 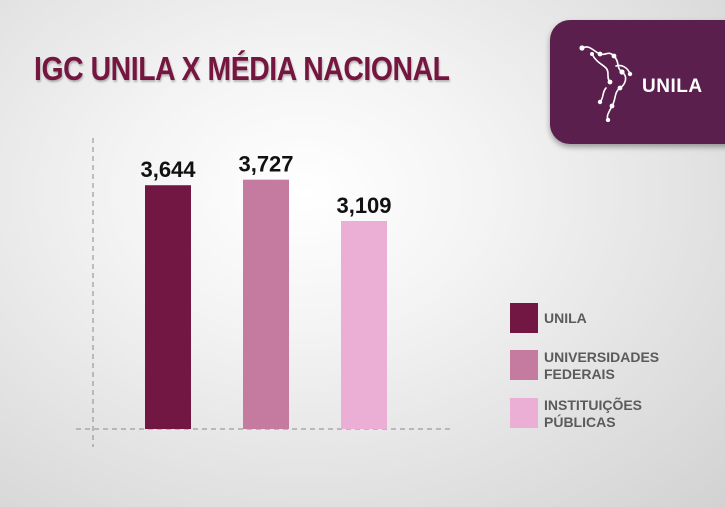 I want to click on unila-logo: UNILA, so click(x=637, y=82).